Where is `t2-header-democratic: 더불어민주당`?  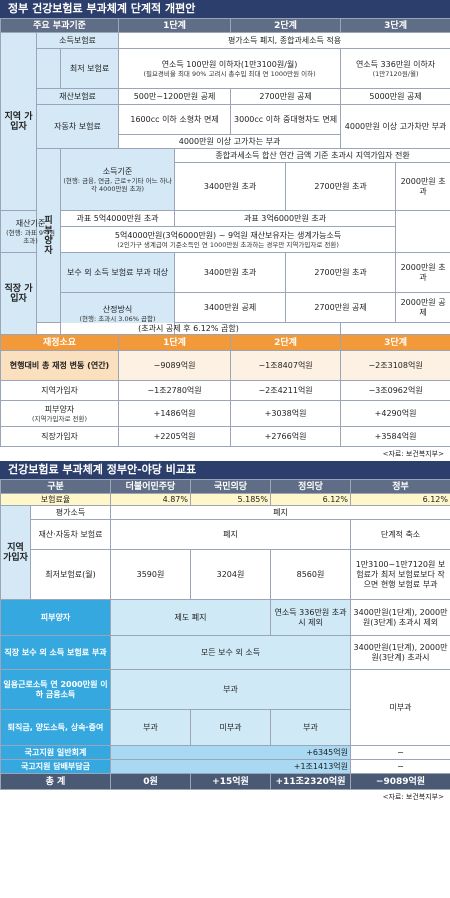
t2-header-democratic: 더불어민주당 is located at coordinates (150, 486).